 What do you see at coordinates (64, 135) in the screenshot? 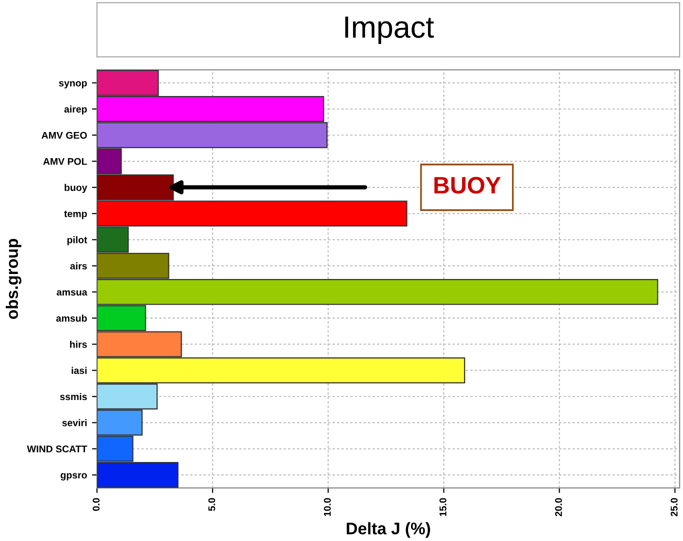
I see `y-tick-label: AMV GEO` at bounding box center [64, 135].